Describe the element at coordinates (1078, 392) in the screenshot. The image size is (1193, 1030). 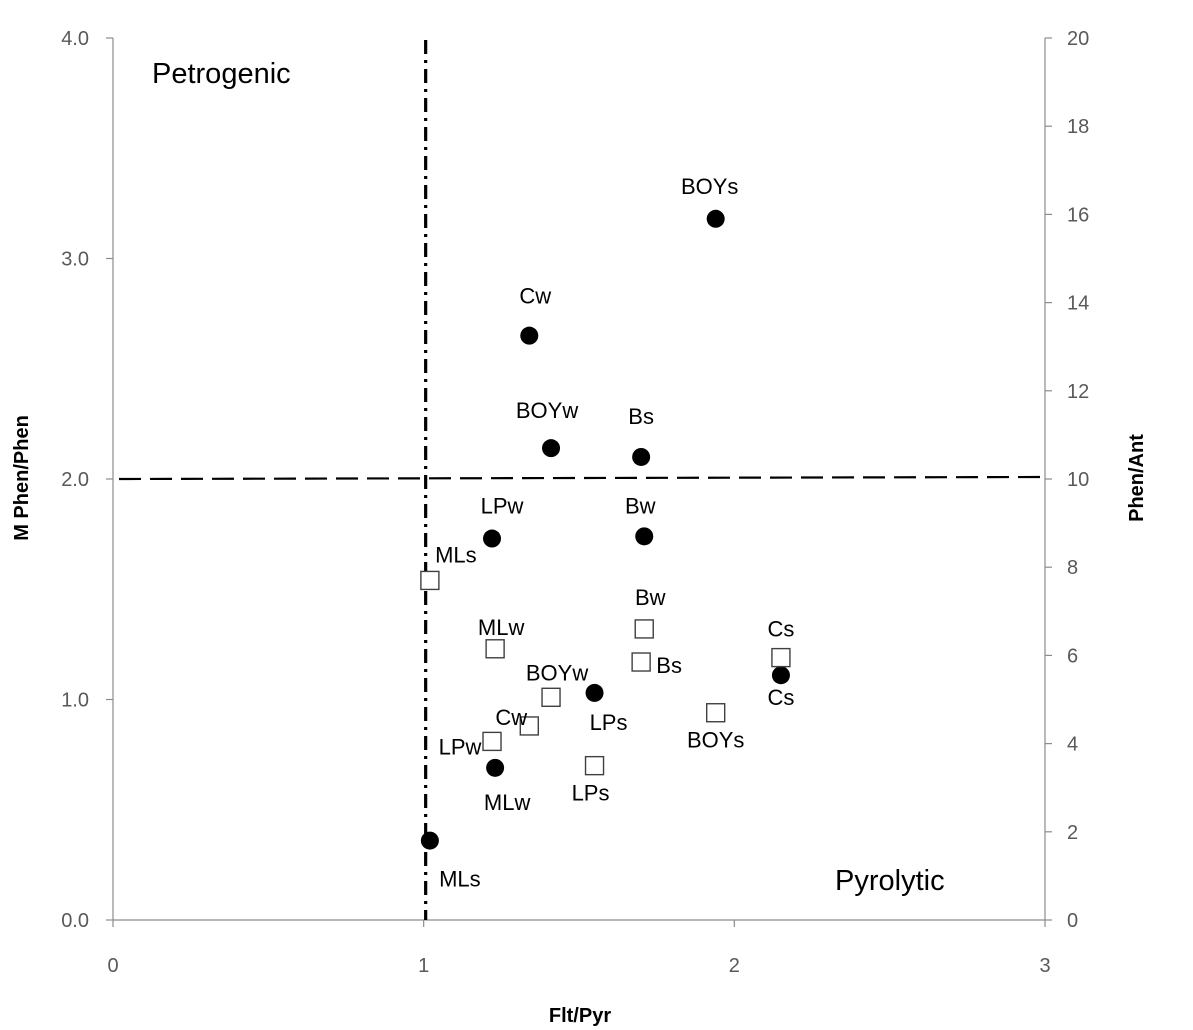
I see `y2-tick-label: 12` at that location.